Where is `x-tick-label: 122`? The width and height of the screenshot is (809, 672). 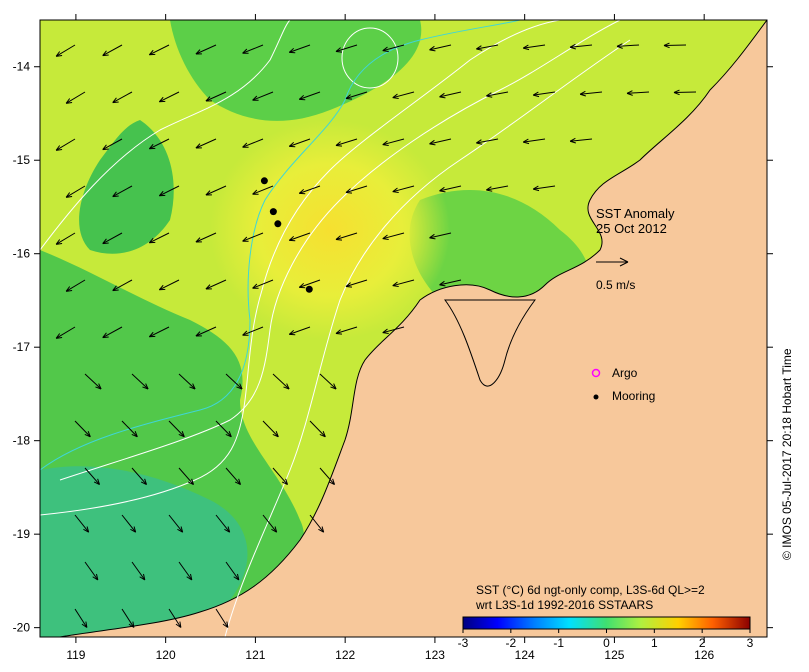
x-tick-label: 122 is located at coordinates (345, 655).